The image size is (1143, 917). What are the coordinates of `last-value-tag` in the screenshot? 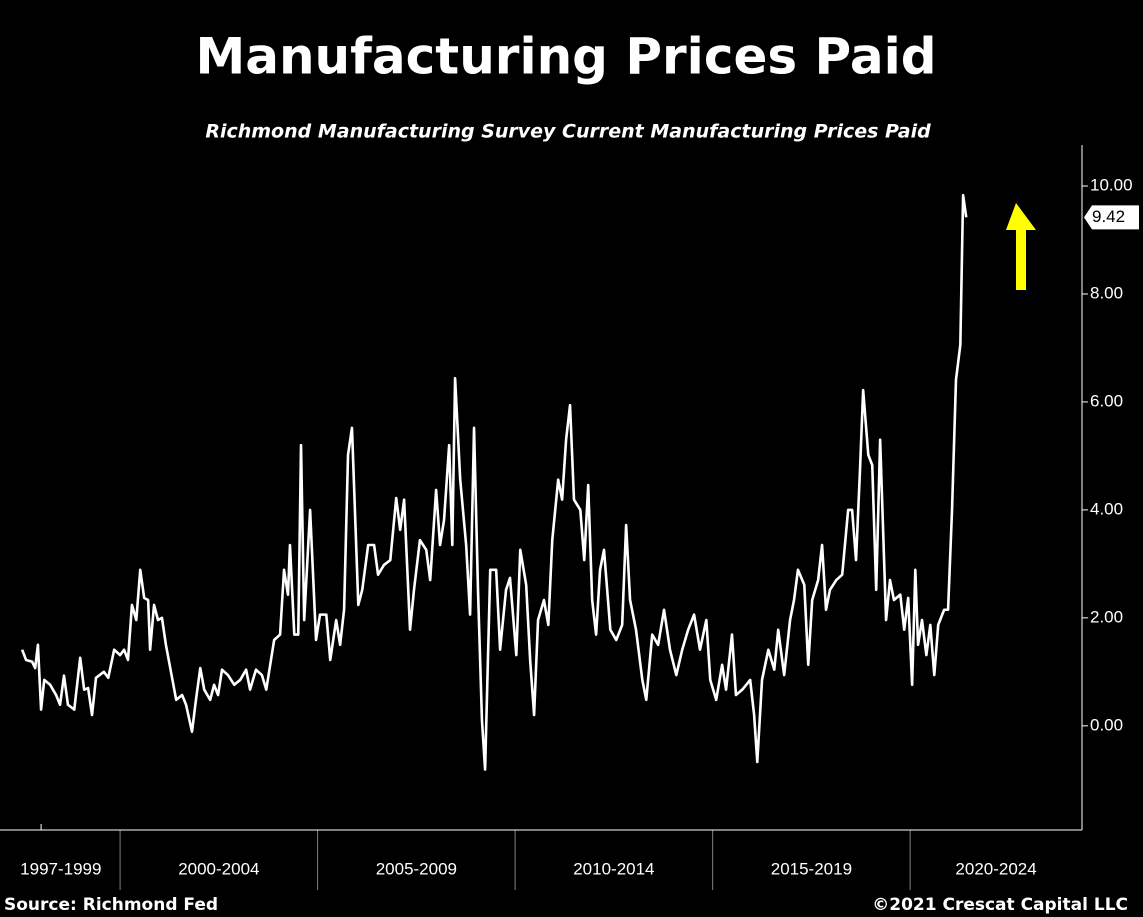 It's located at (1111, 217).